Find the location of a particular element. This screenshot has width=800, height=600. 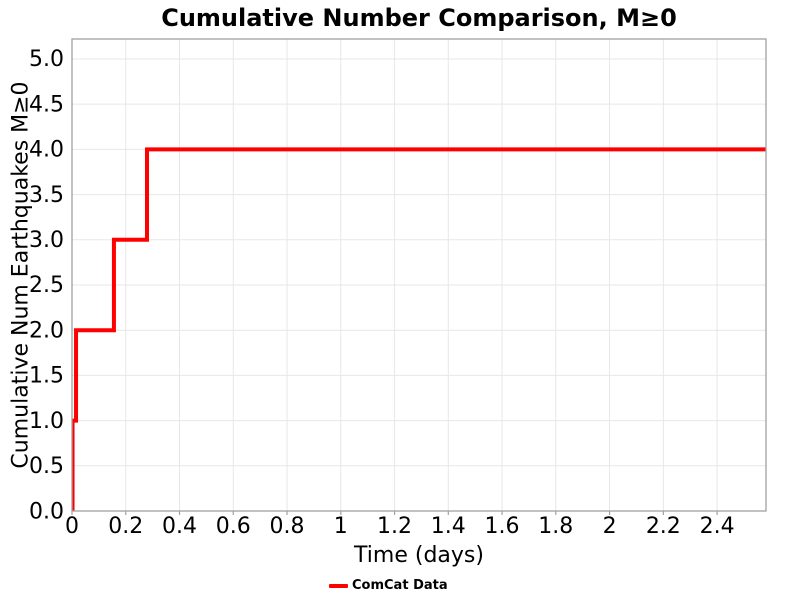

legend-line-swatch is located at coordinates (338, 585).